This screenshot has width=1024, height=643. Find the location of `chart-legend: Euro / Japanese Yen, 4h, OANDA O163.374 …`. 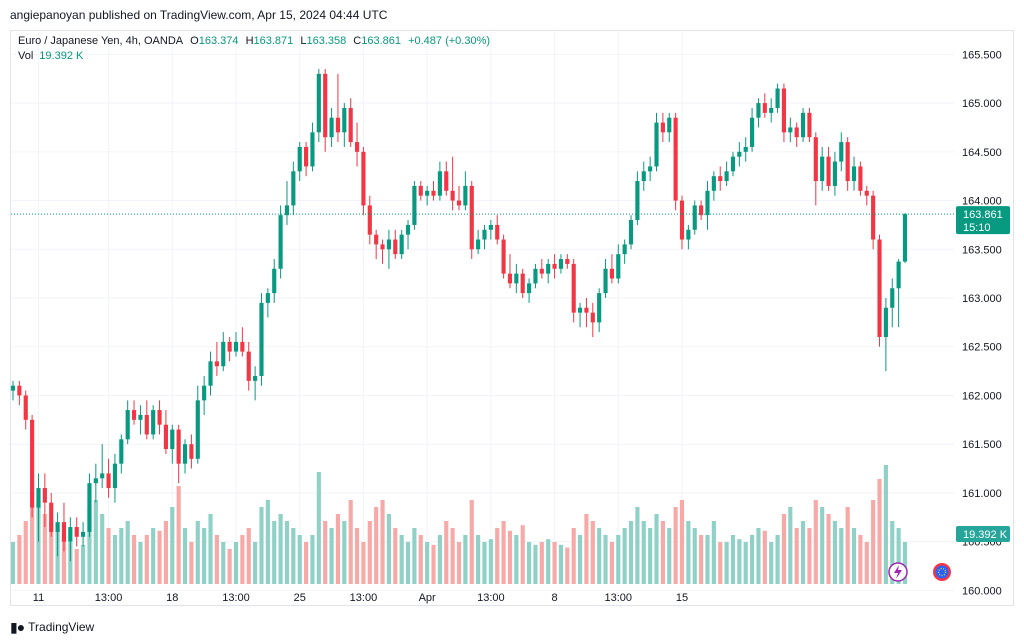

chart-legend: Euro / Japanese Yen, 4h, OANDA O163.374 … is located at coordinates (254, 49).